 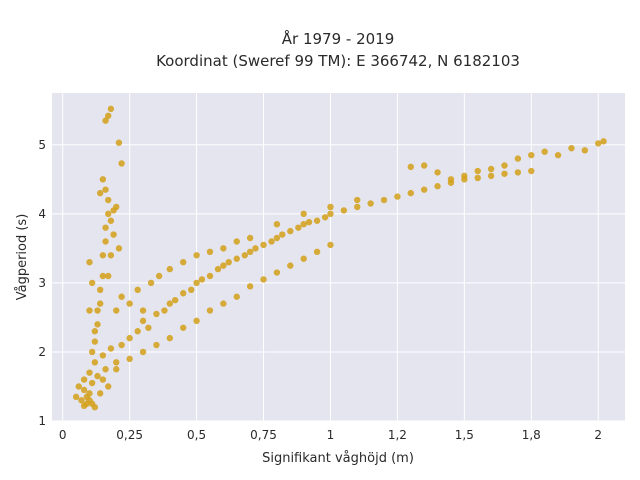 I want to click on x-tick-labels: 0 0,25 0,5 0,75 1 1,2 1,5 1,8 2, so click(x=330, y=435).